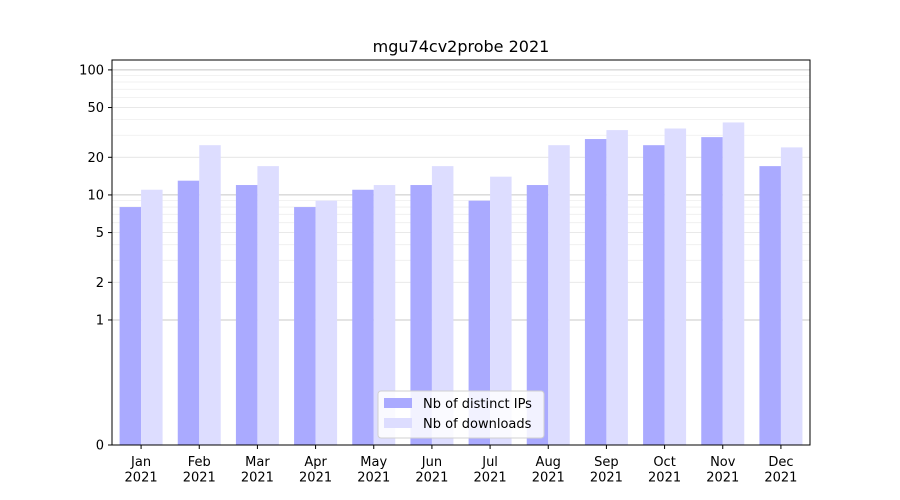  What do you see at coordinates (373, 470) in the screenshot?
I see `x-tick-label: May 2021` at bounding box center [373, 470].